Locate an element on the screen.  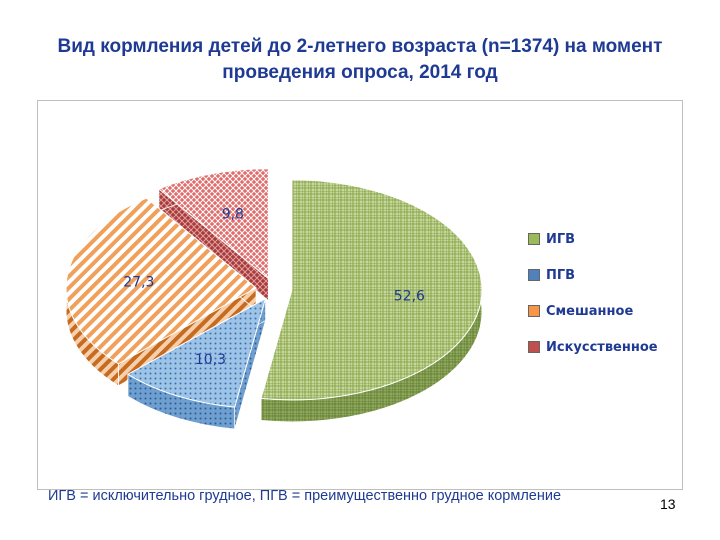
data-label-mixed: 27,3 is located at coordinates (138, 282).